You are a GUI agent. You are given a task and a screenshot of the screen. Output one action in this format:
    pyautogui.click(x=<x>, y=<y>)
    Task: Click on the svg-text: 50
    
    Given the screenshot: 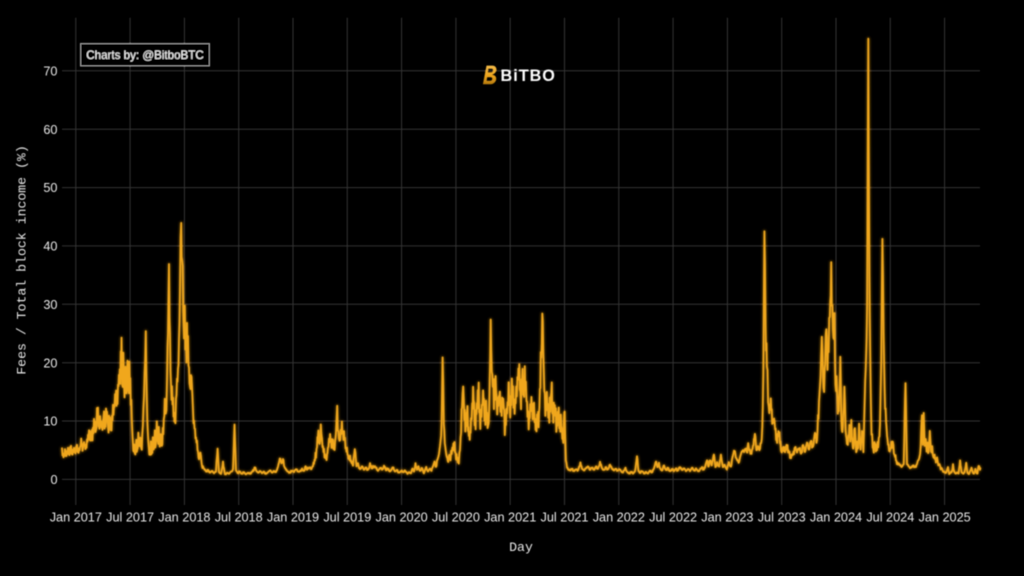 What is the action you would take?
    pyautogui.click(x=50, y=188)
    